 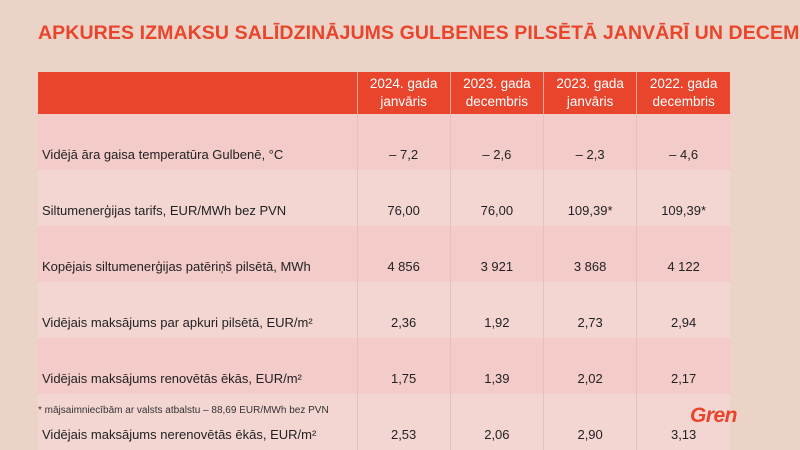 I want to click on column-header: 2023. gada decembris, so click(x=496, y=93).